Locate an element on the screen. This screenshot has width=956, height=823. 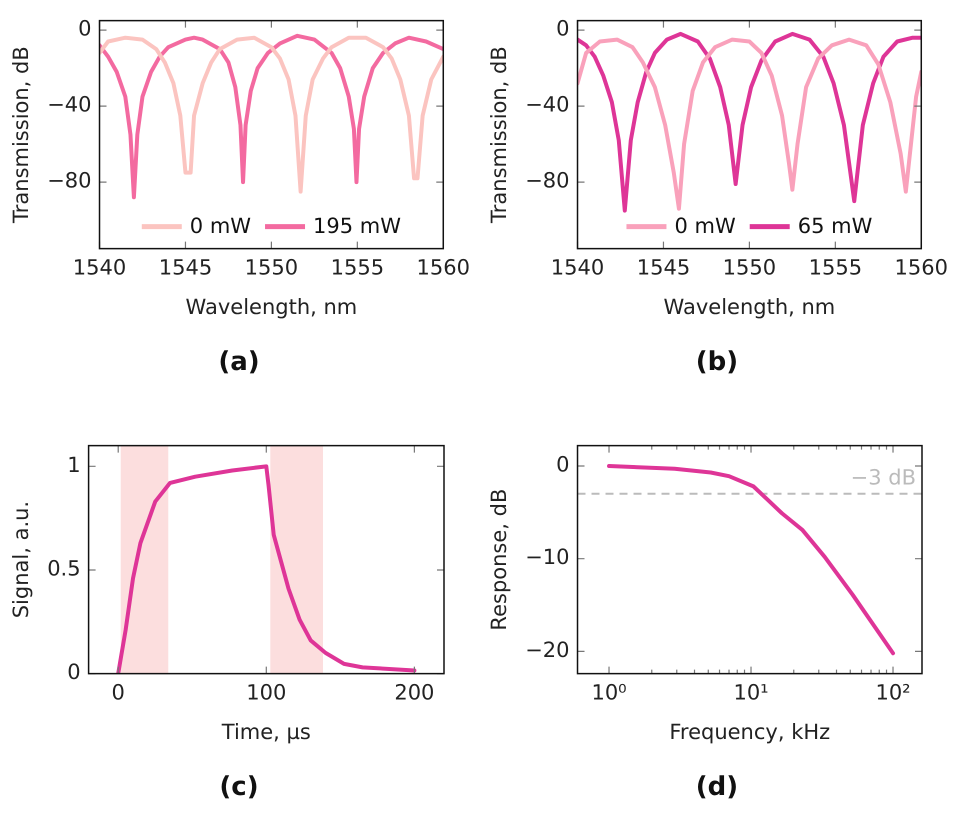
y-tick-label: −10 is located at coordinates (547, 557).